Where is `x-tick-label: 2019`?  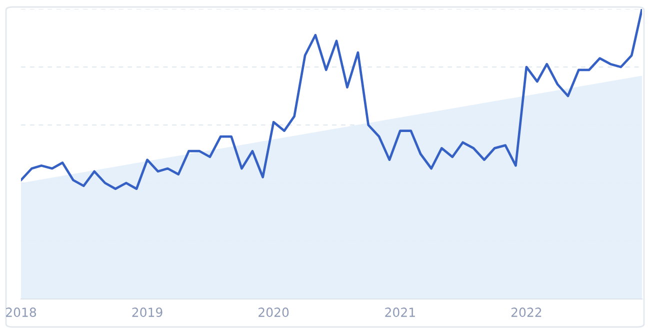 x-tick-label: 2019 is located at coordinates (147, 313).